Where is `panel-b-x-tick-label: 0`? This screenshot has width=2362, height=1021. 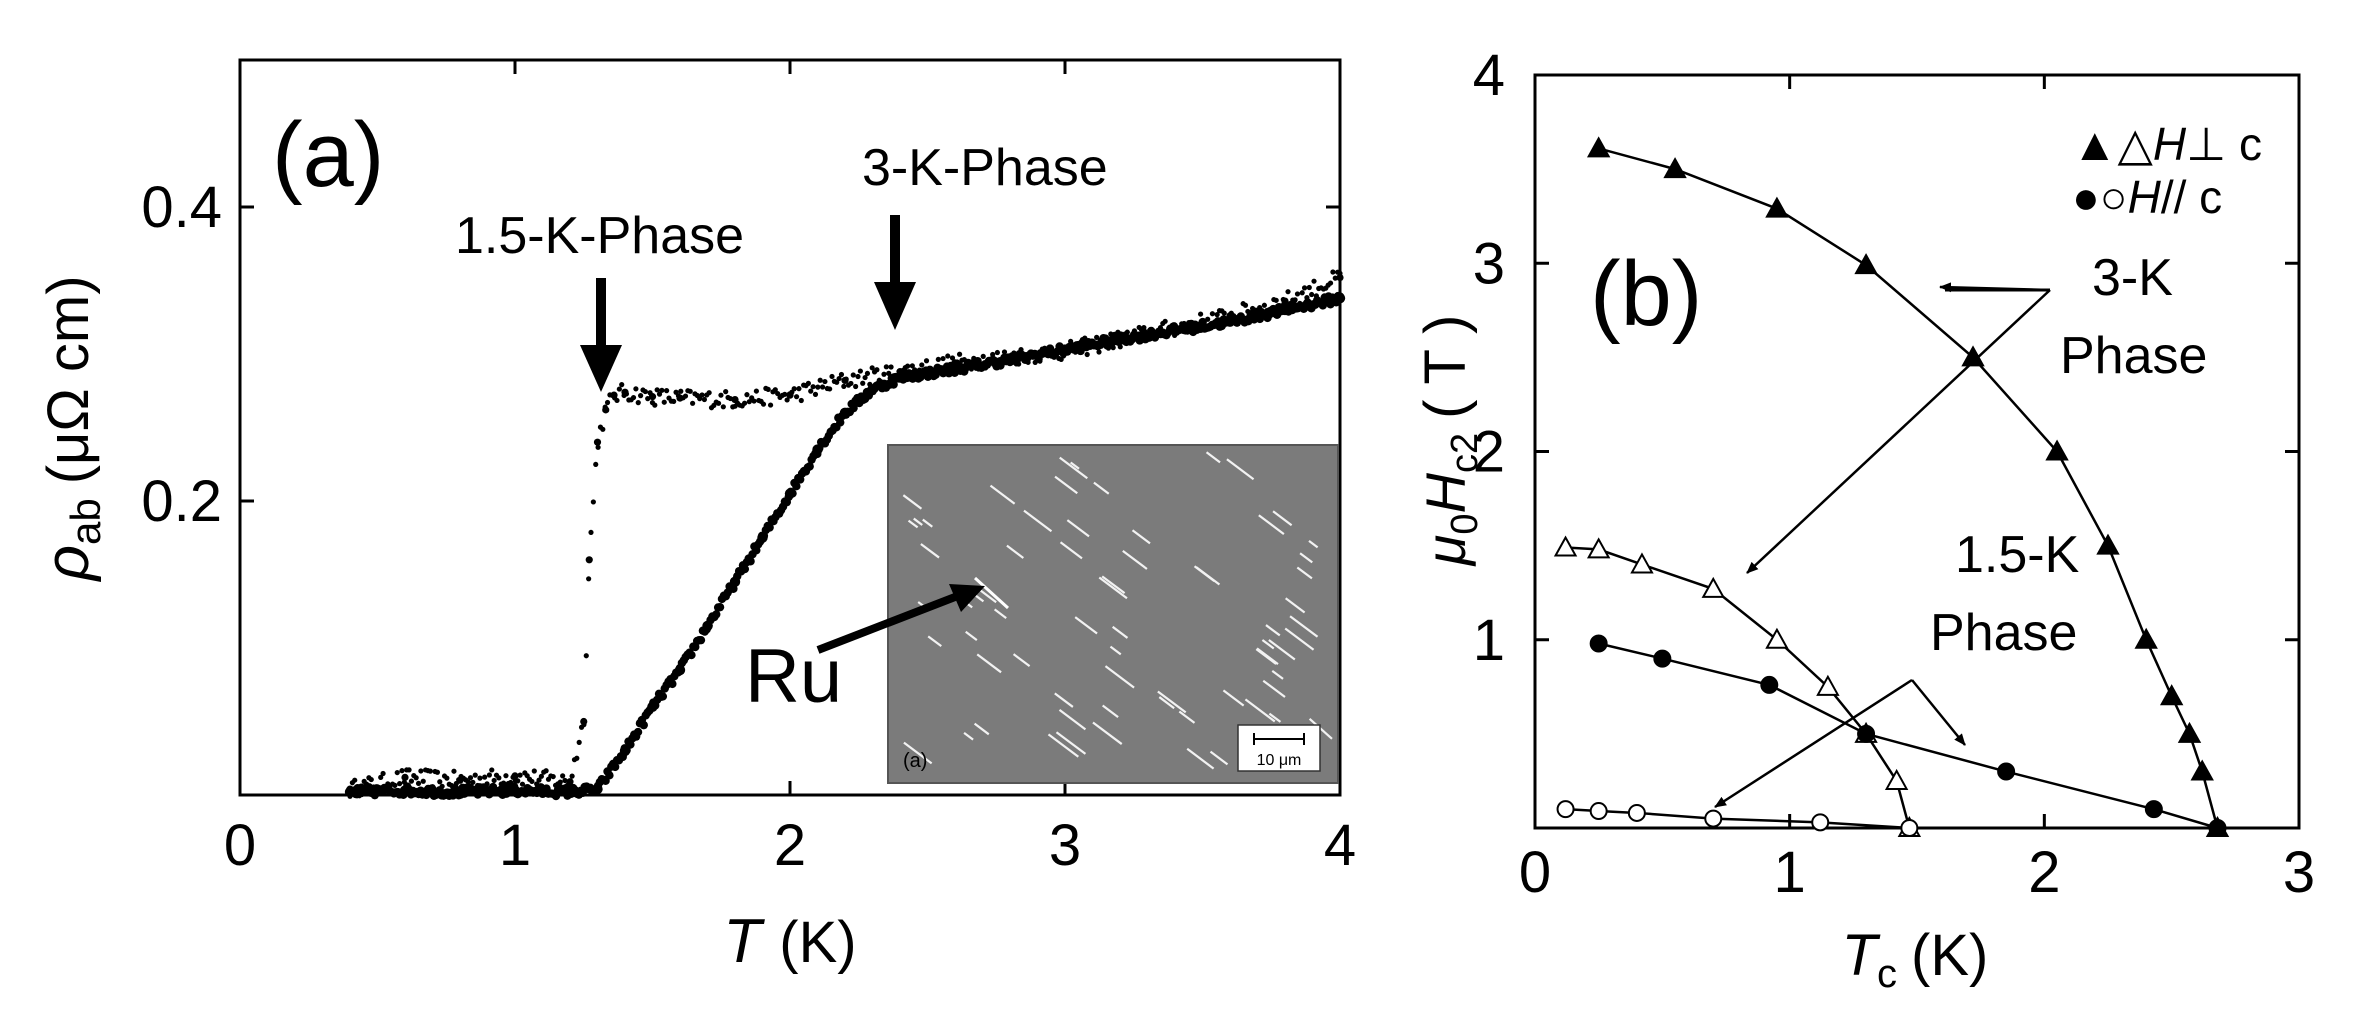
panel-b-x-tick-label: 0 is located at coordinates (1535, 872).